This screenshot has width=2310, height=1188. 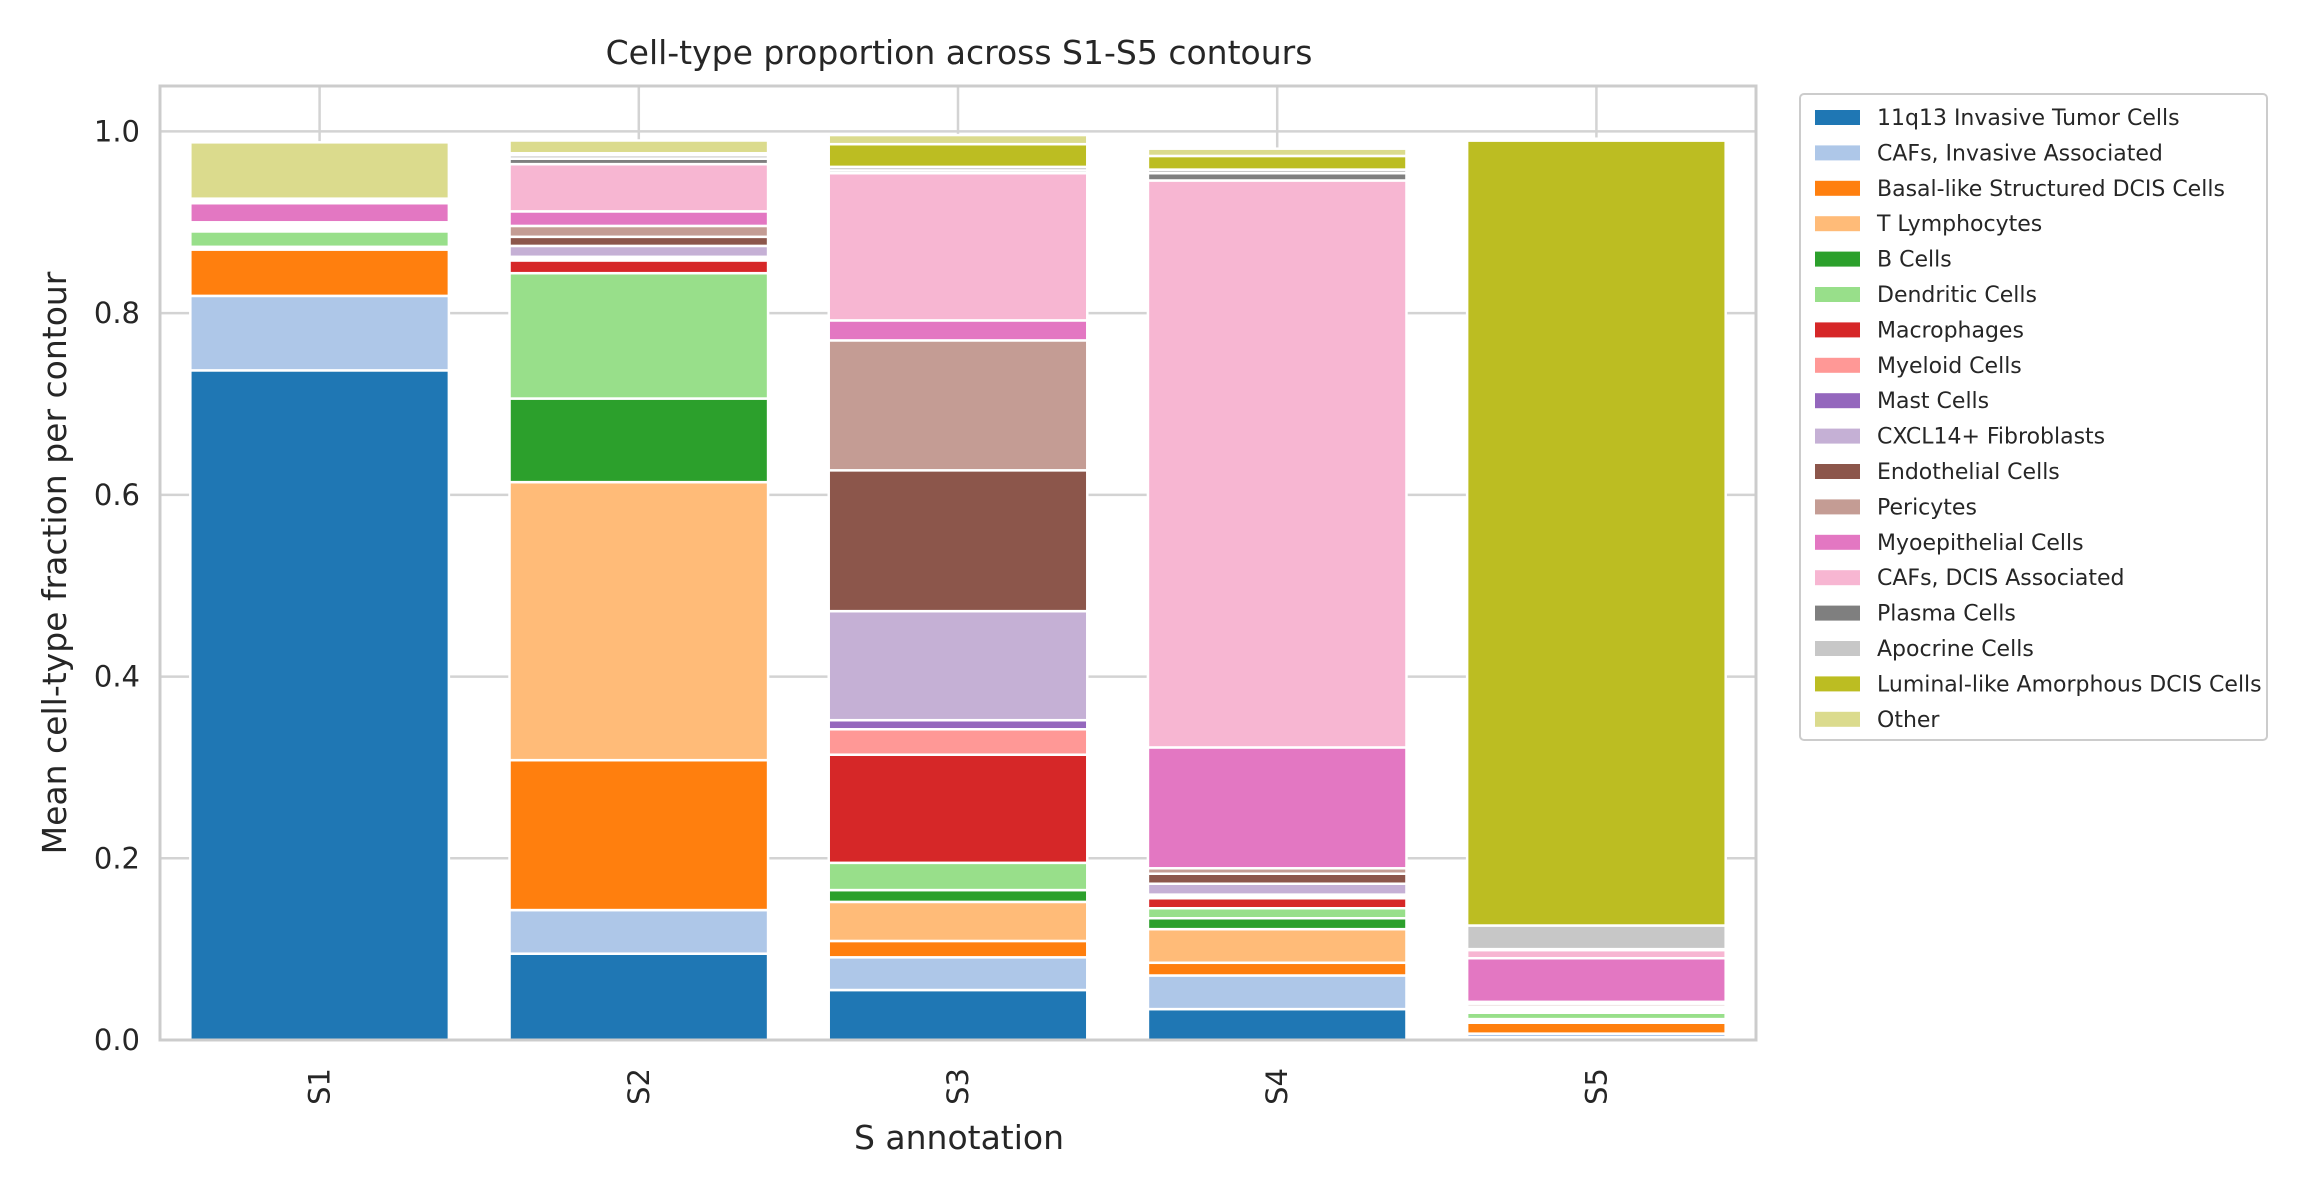 What do you see at coordinates (1949, 366) in the screenshot?
I see `legend-label-7: Myeloid Cells` at bounding box center [1949, 366].